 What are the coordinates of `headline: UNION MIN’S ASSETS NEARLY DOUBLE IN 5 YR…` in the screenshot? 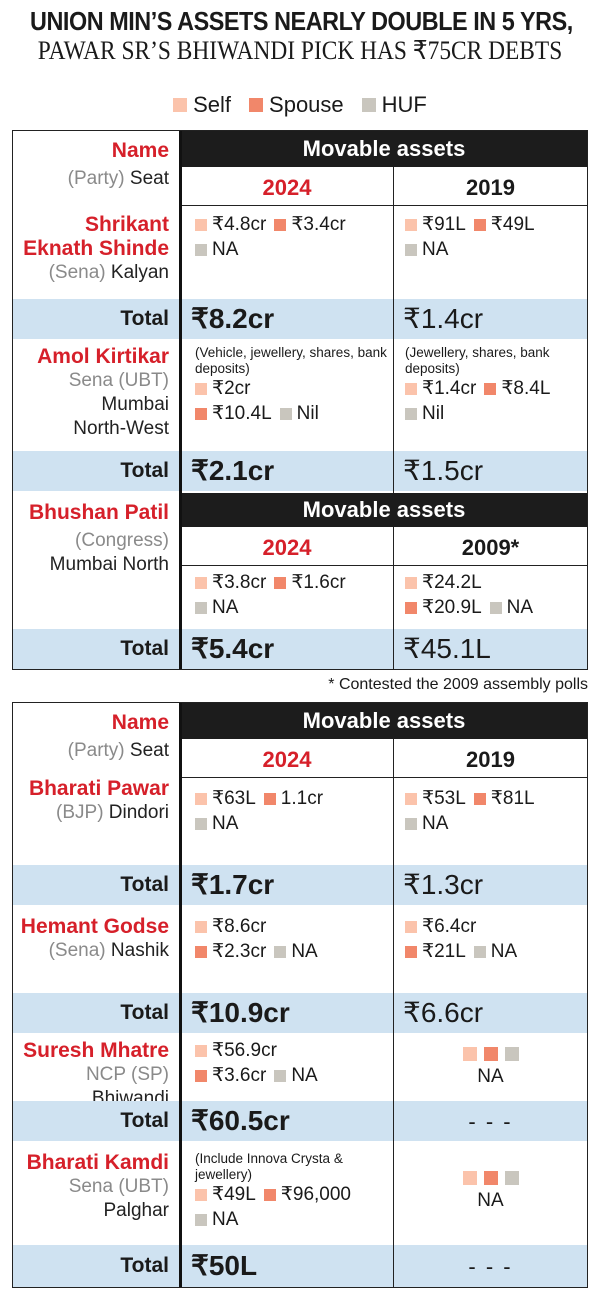 It's located at (300, 36).